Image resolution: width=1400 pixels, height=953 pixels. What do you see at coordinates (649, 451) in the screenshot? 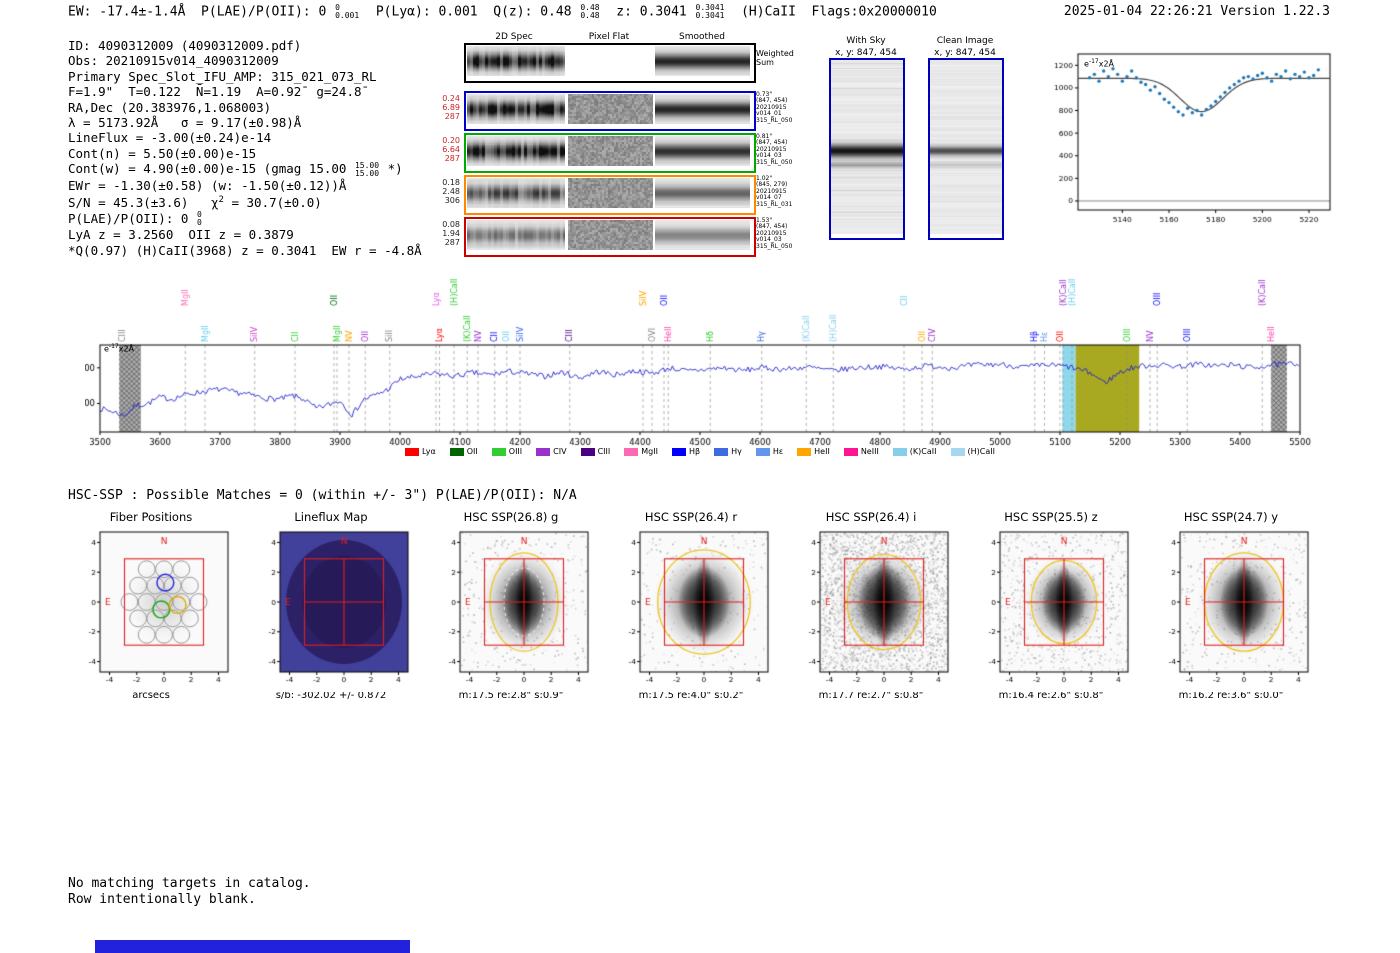
I see `legend-label: MgII` at bounding box center [649, 451].